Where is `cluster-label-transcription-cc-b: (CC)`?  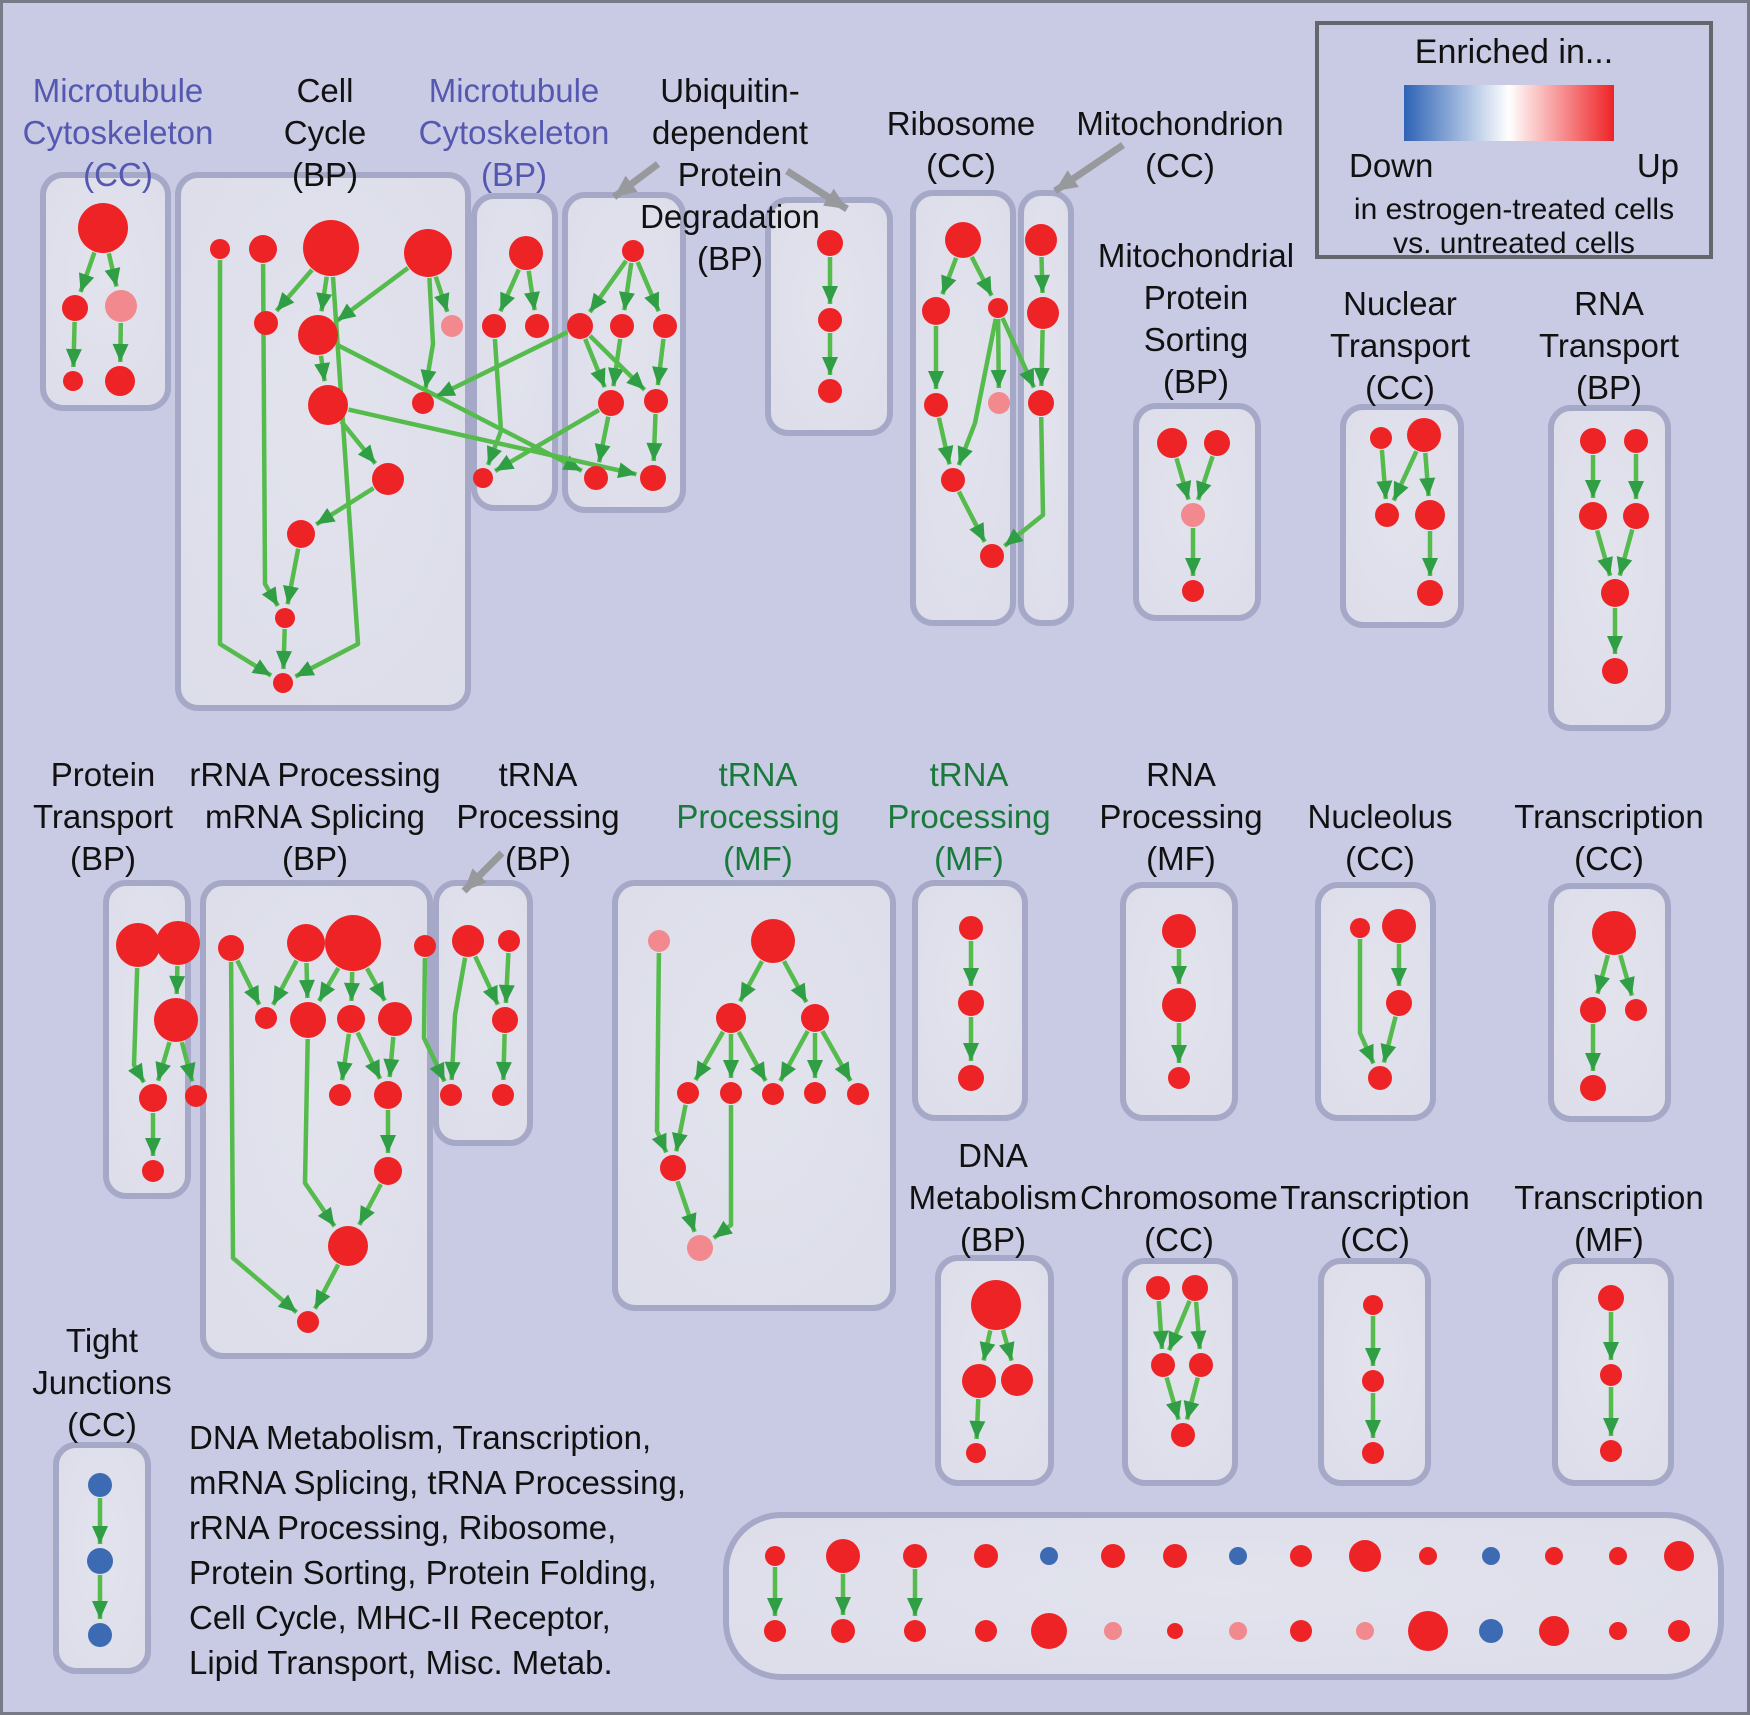
cluster-label-transcription-cc-b: (CC) is located at coordinates (1375, 1239).